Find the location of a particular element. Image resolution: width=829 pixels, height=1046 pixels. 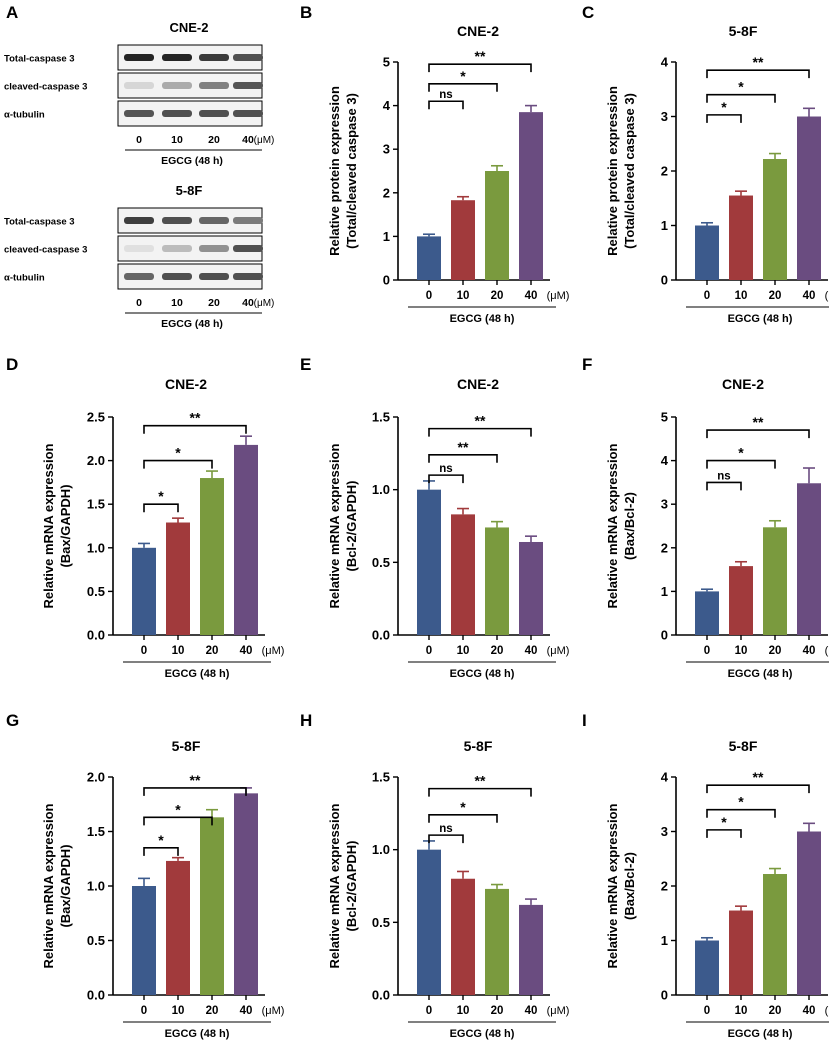

y-tick-label: 2.0 is located at coordinates (96, 460).